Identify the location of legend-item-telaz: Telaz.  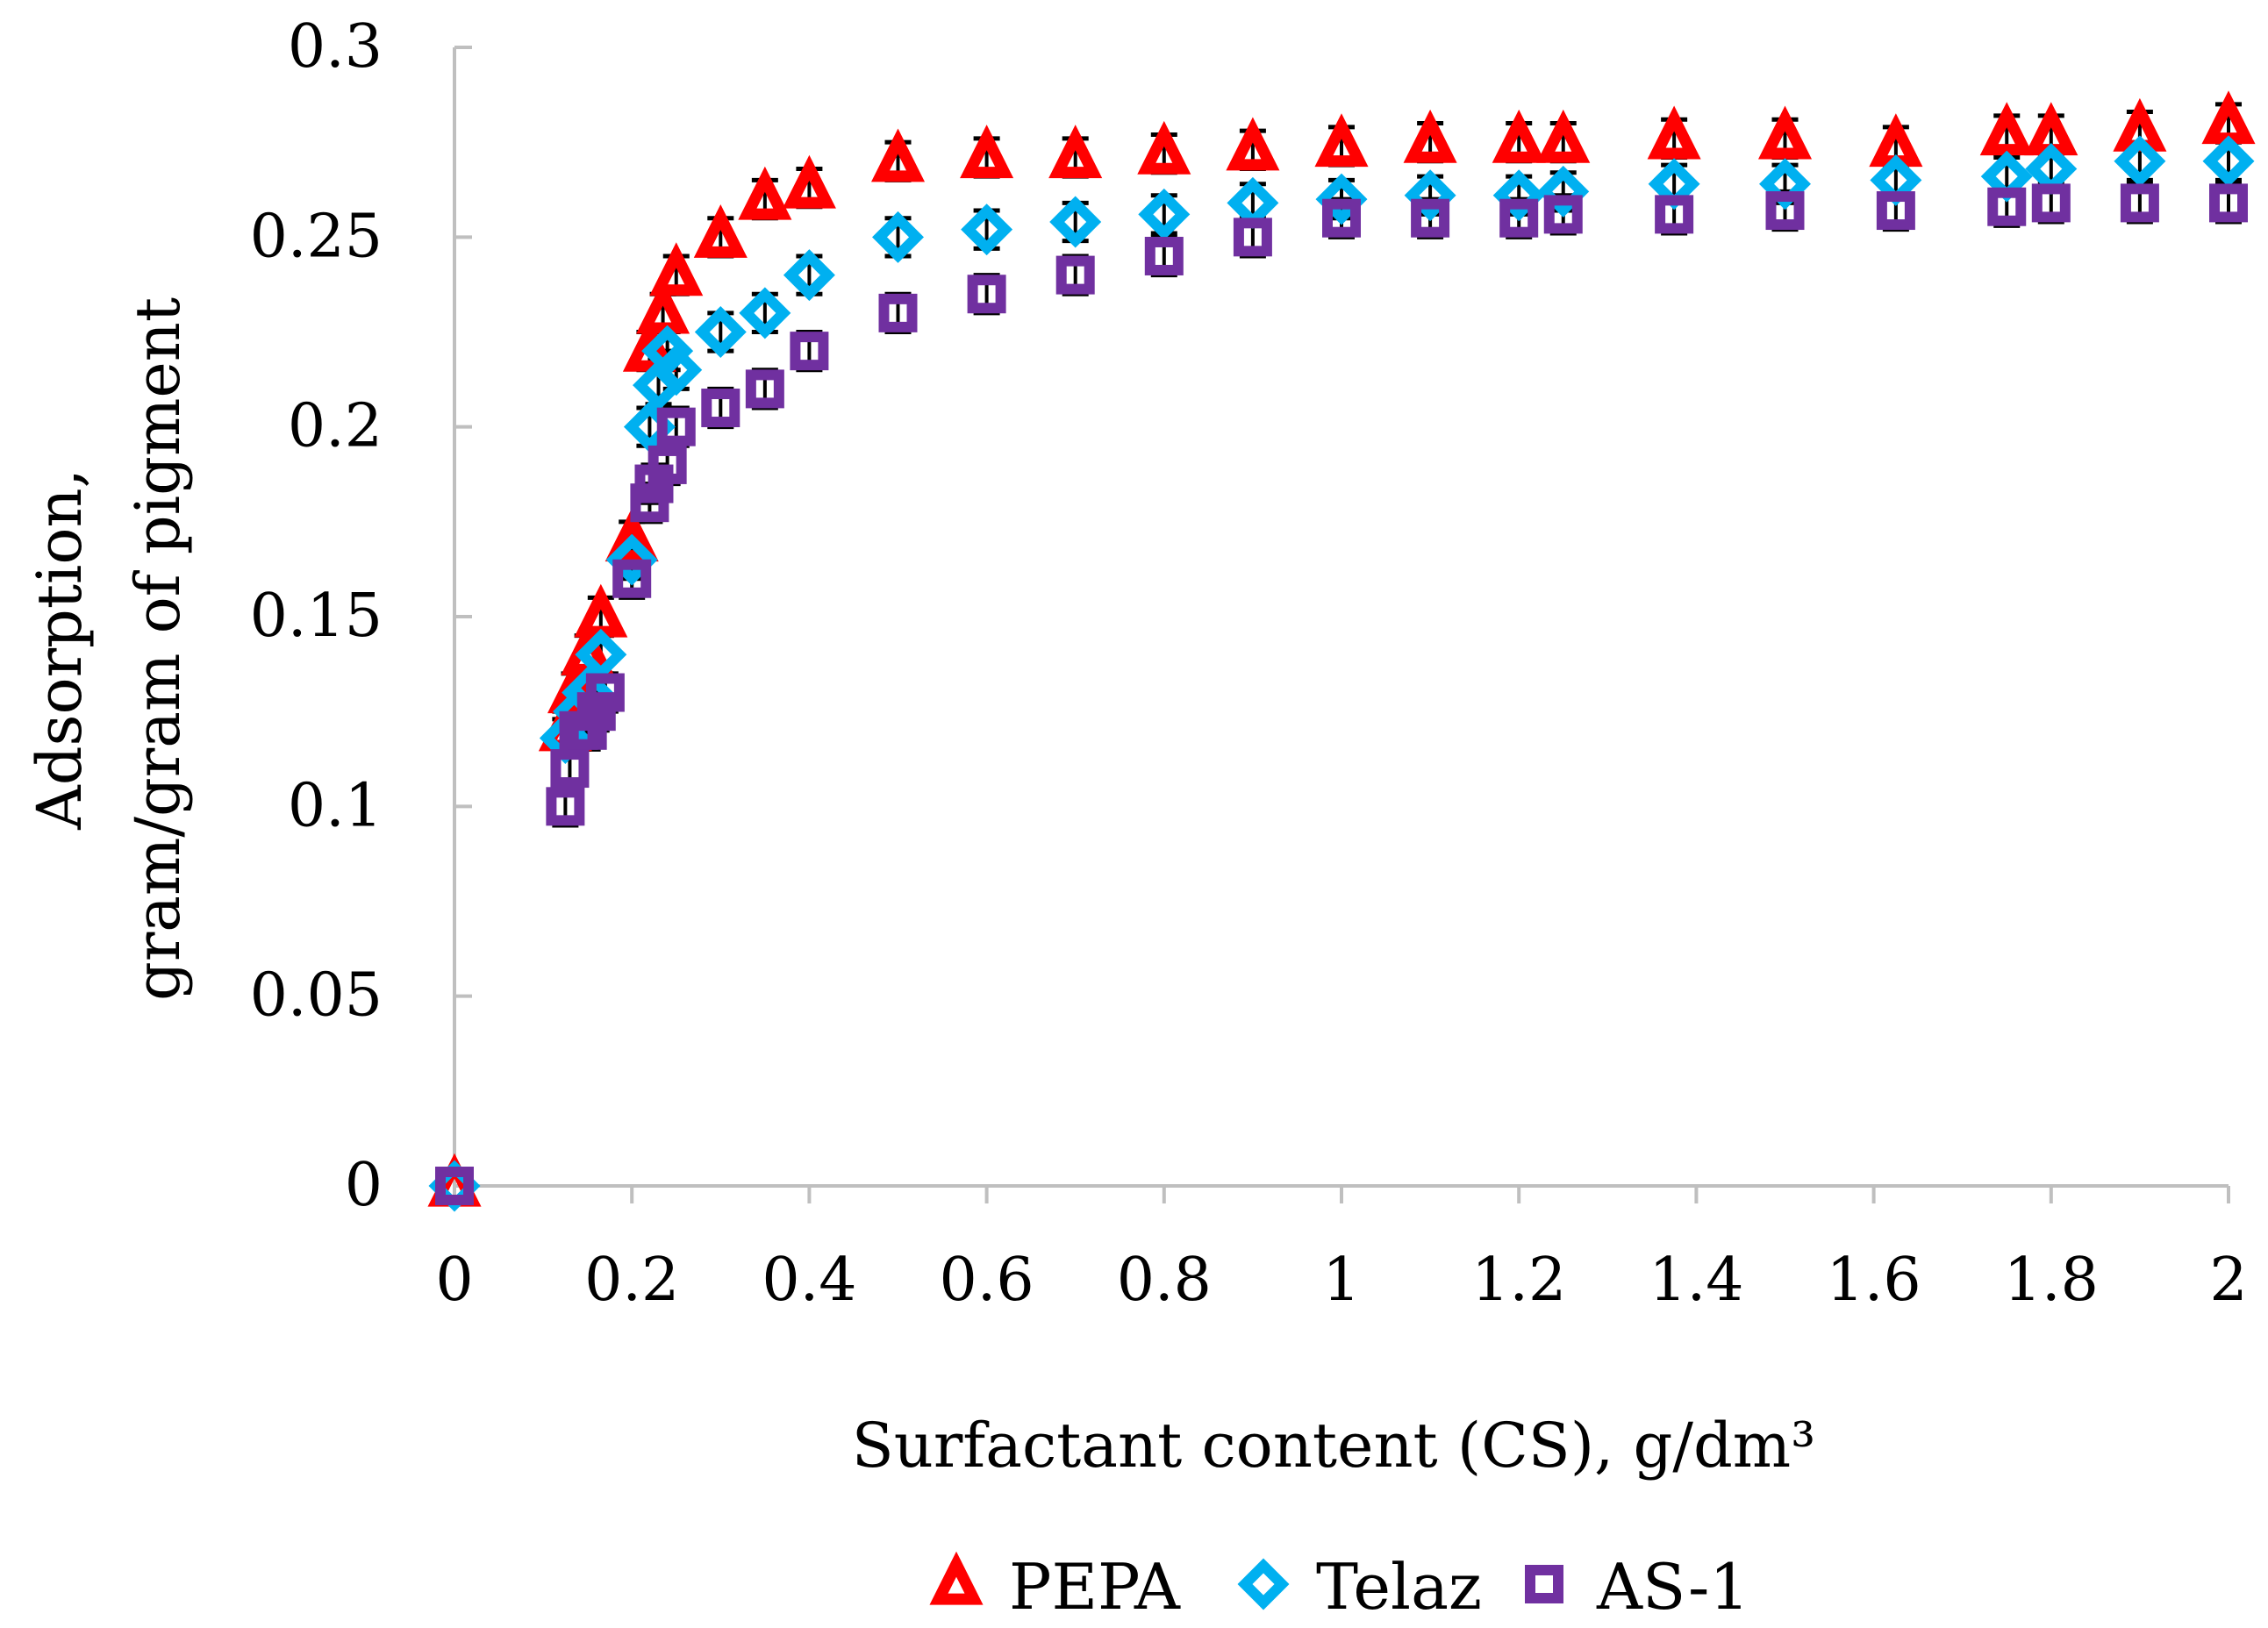
(1359, 1587).